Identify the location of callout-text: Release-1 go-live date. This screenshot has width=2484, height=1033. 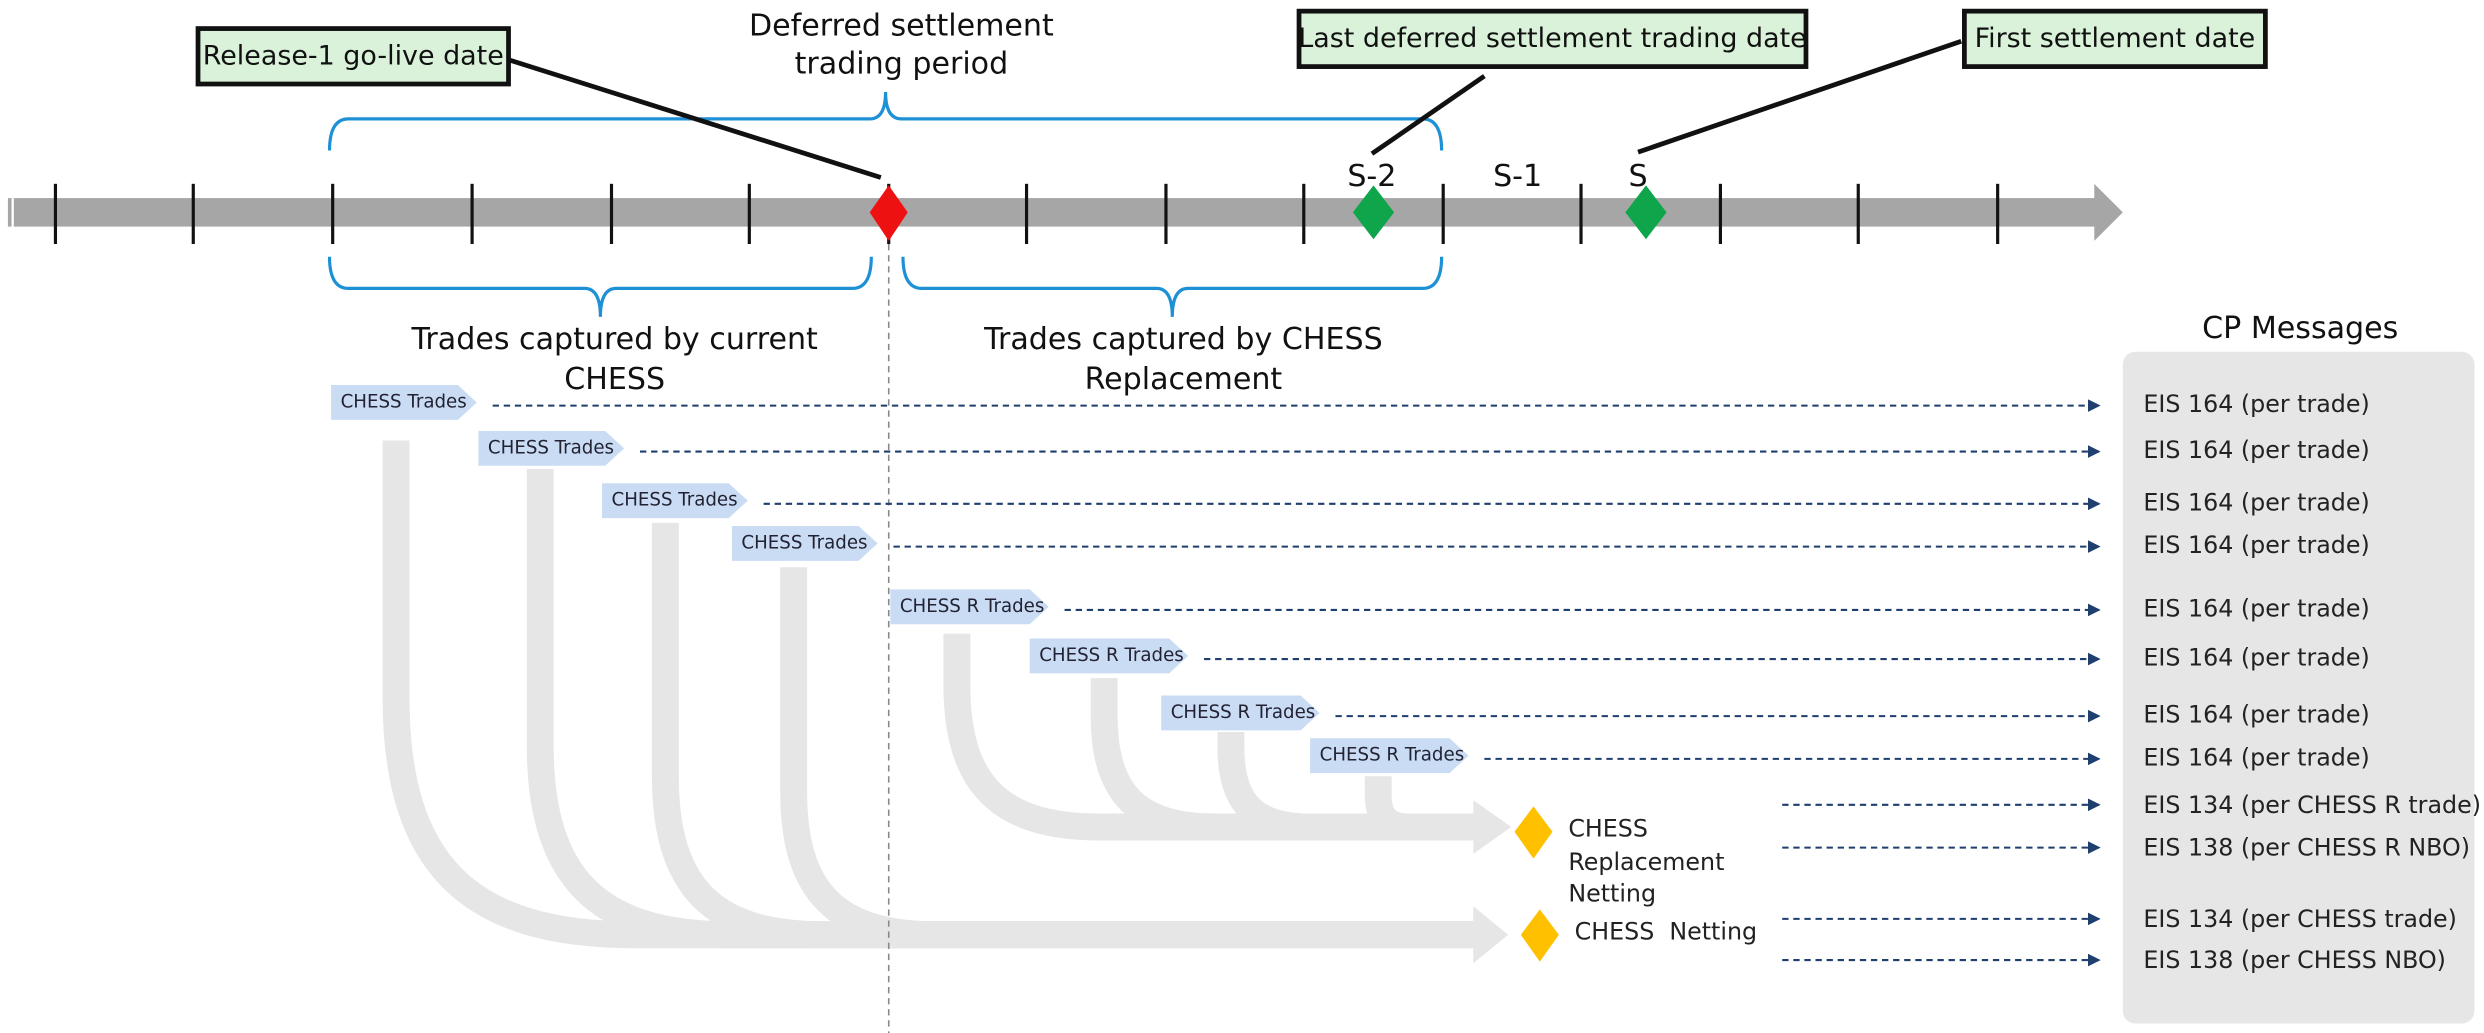
(353, 56).